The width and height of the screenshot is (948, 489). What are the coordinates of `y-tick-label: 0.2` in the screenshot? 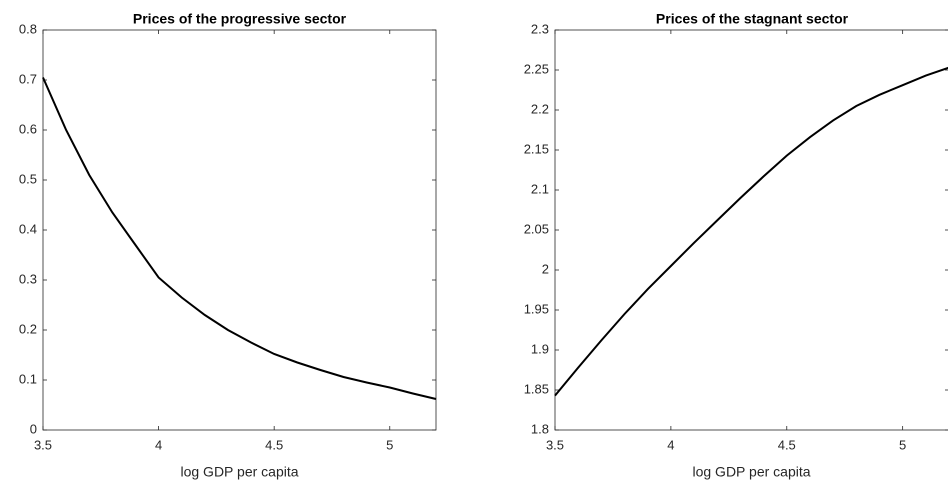 It's located at (28, 328).